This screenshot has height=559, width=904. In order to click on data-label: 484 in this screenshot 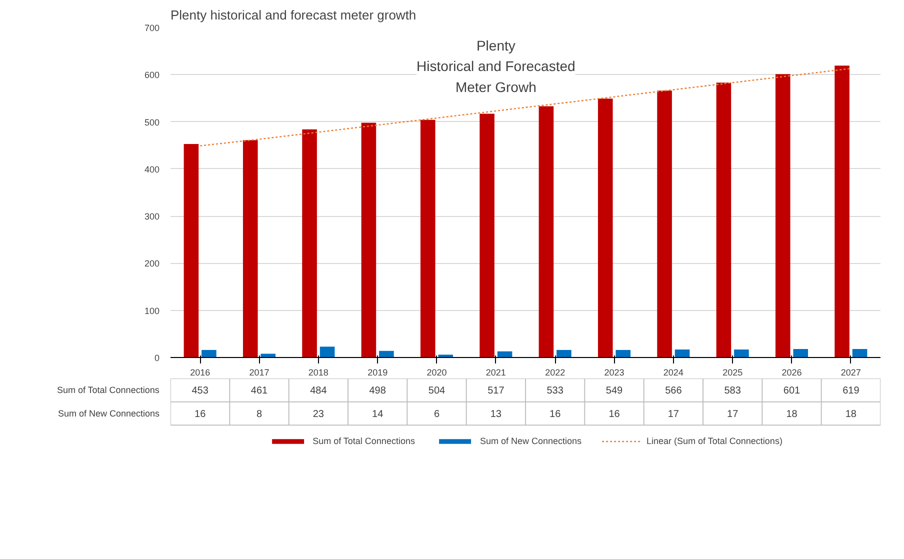, I will do `click(319, 391)`.